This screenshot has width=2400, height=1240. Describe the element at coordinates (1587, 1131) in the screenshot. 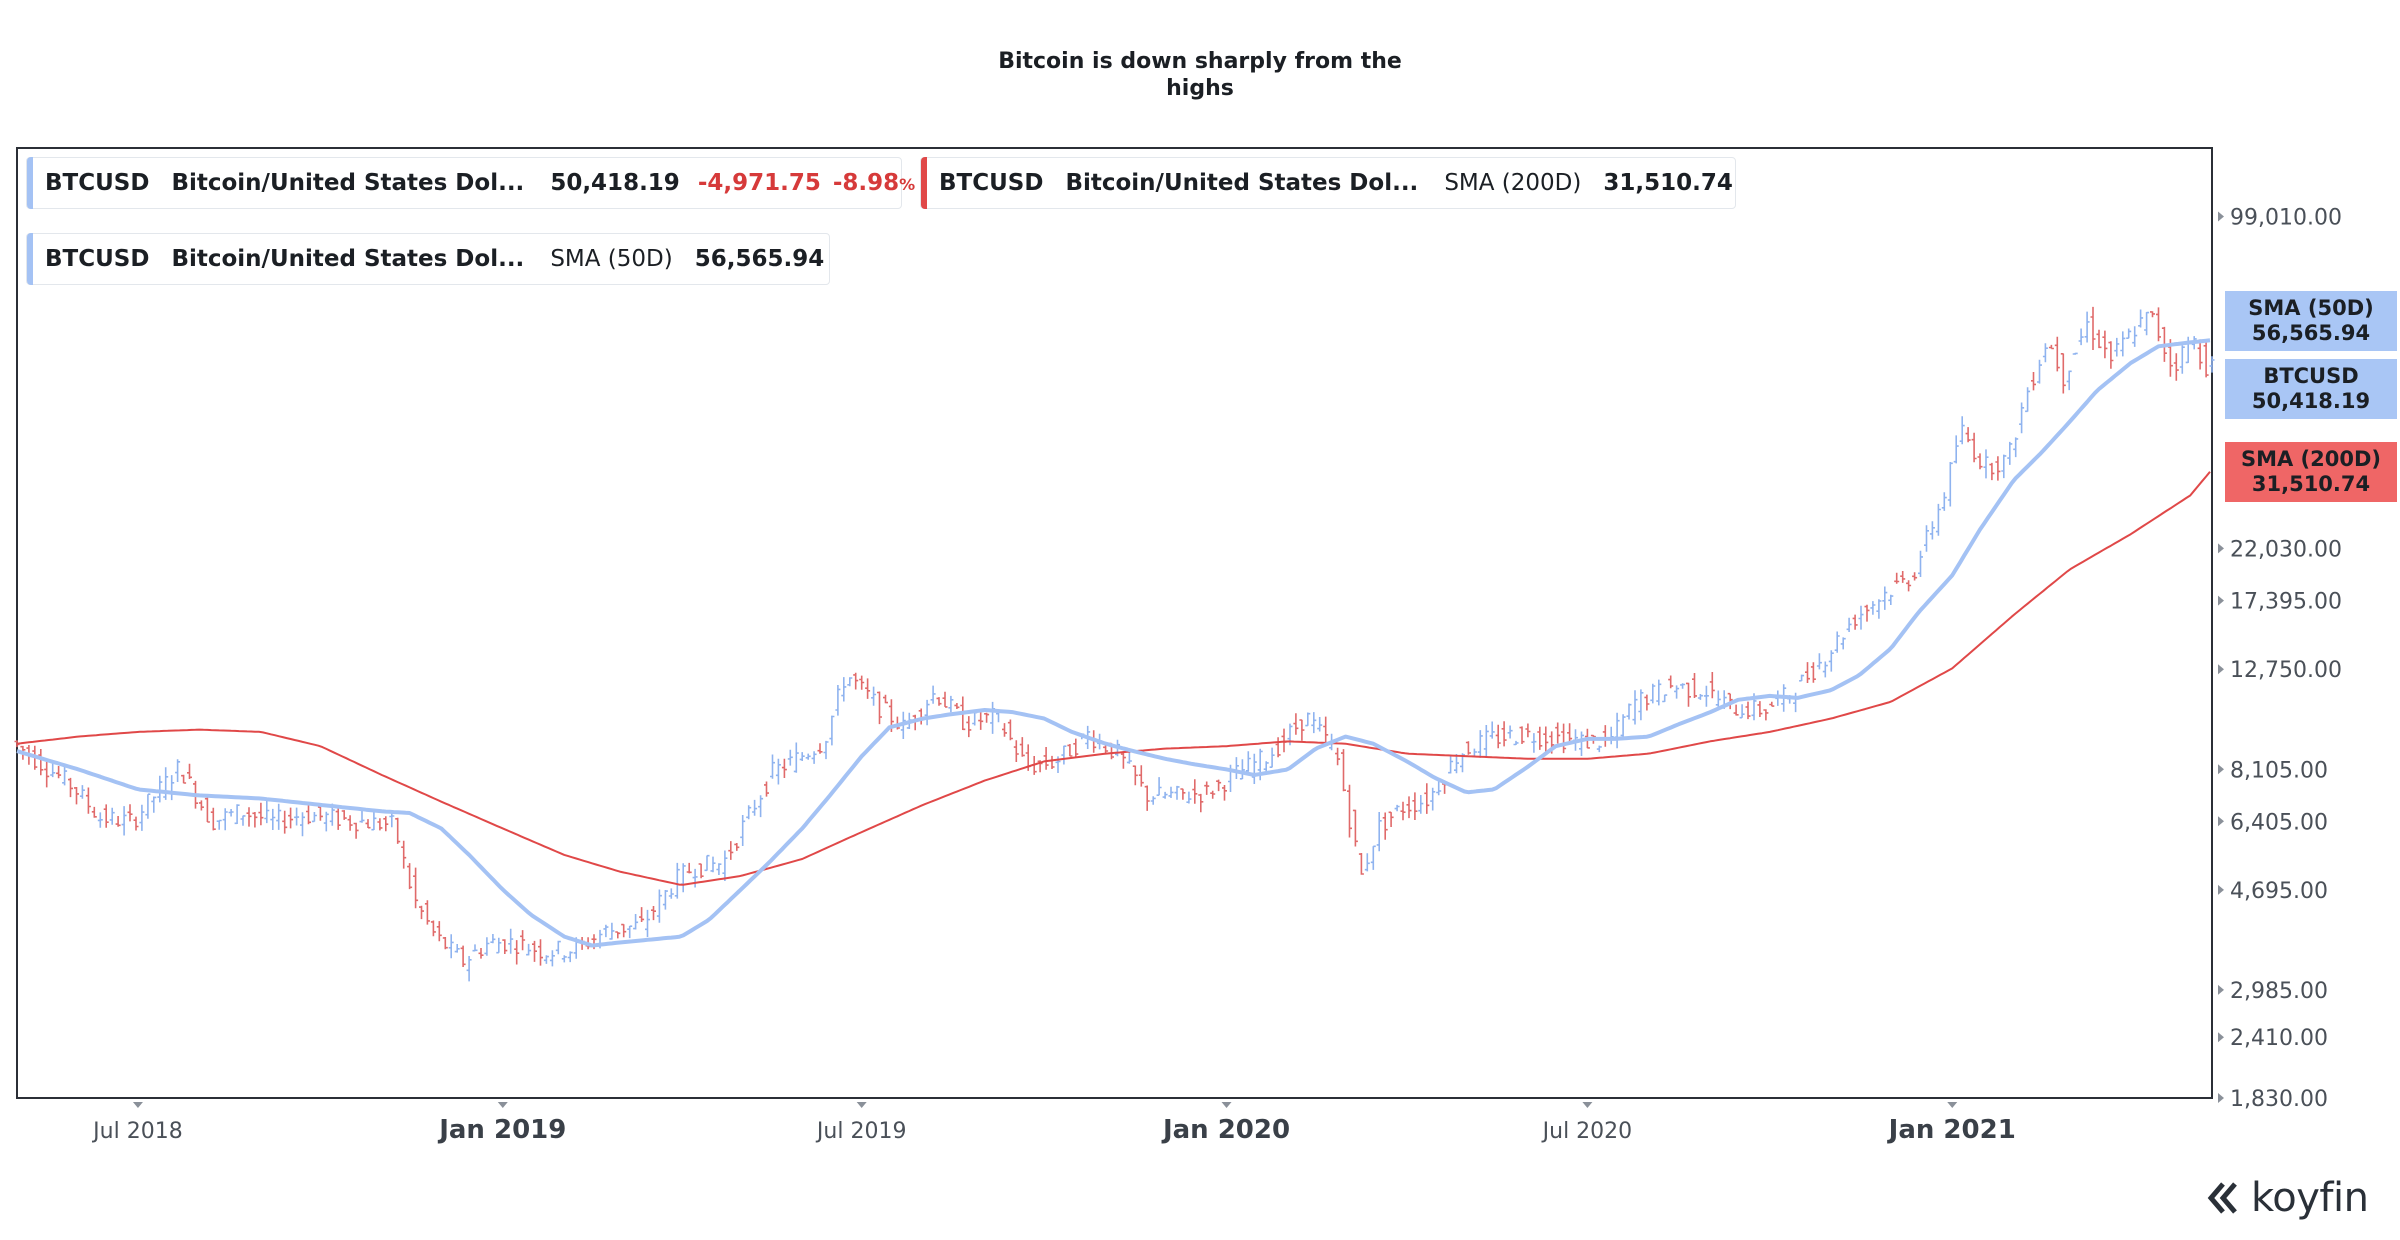

I see `x-tick-label: Jul 2020` at that location.